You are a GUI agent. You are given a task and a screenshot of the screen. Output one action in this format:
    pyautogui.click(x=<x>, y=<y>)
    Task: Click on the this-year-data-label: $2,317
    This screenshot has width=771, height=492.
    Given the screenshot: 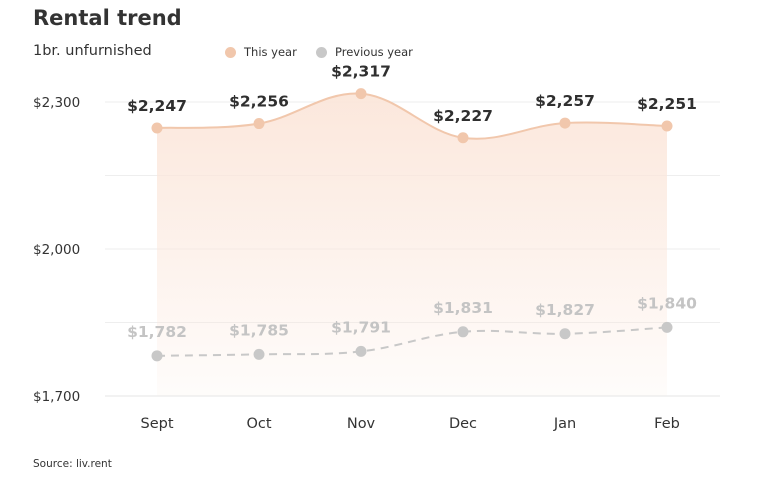 What is the action you would take?
    pyautogui.click(x=361, y=72)
    